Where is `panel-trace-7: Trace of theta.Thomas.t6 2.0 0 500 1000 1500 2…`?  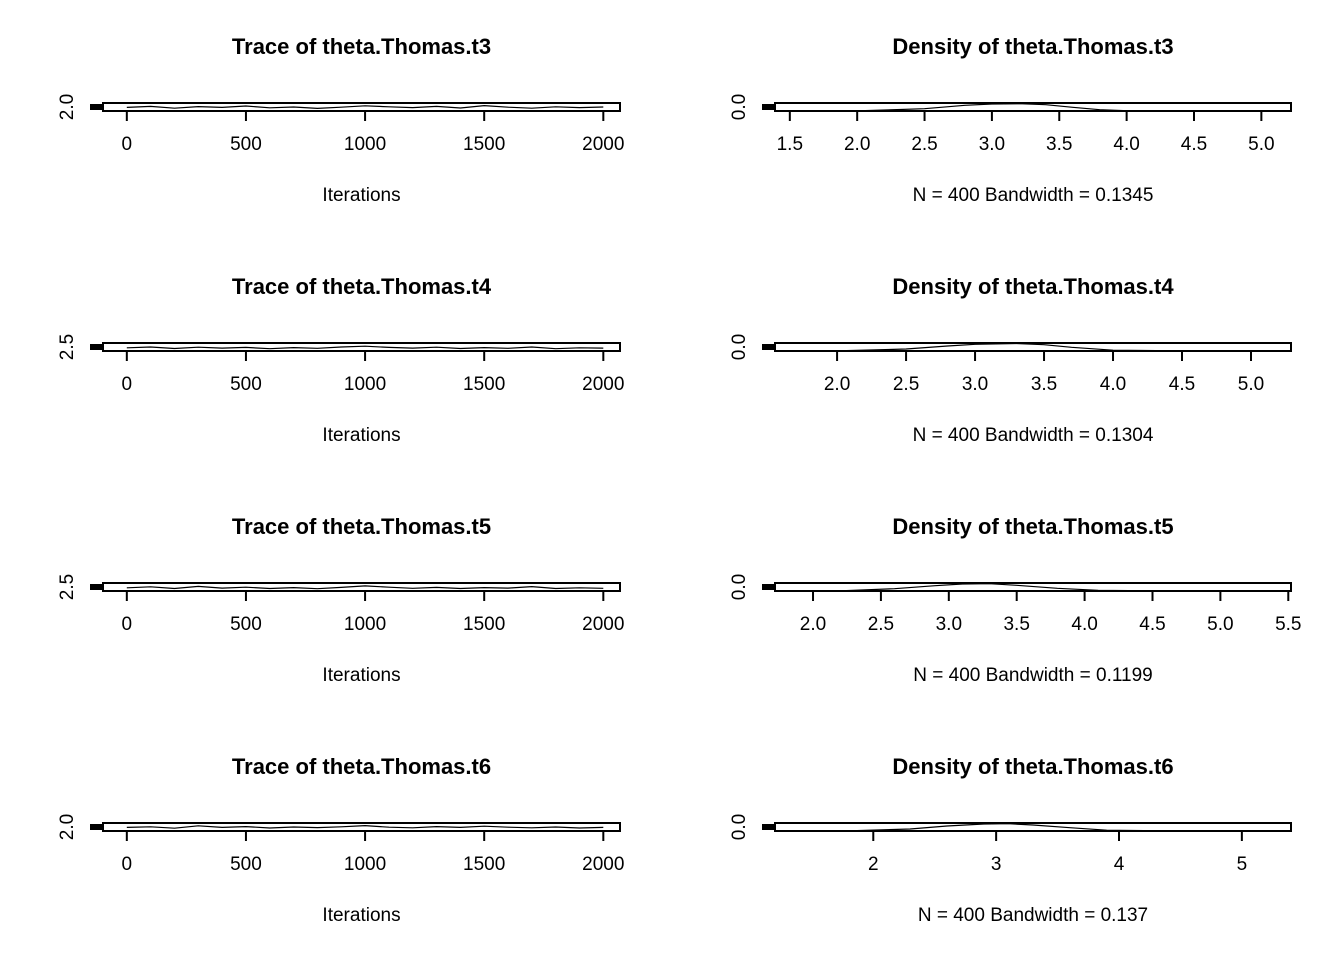
panel-trace-7: Trace of theta.Thomas.t6 2.0 0 500 1000 1500 2… is located at coordinates (340, 840).